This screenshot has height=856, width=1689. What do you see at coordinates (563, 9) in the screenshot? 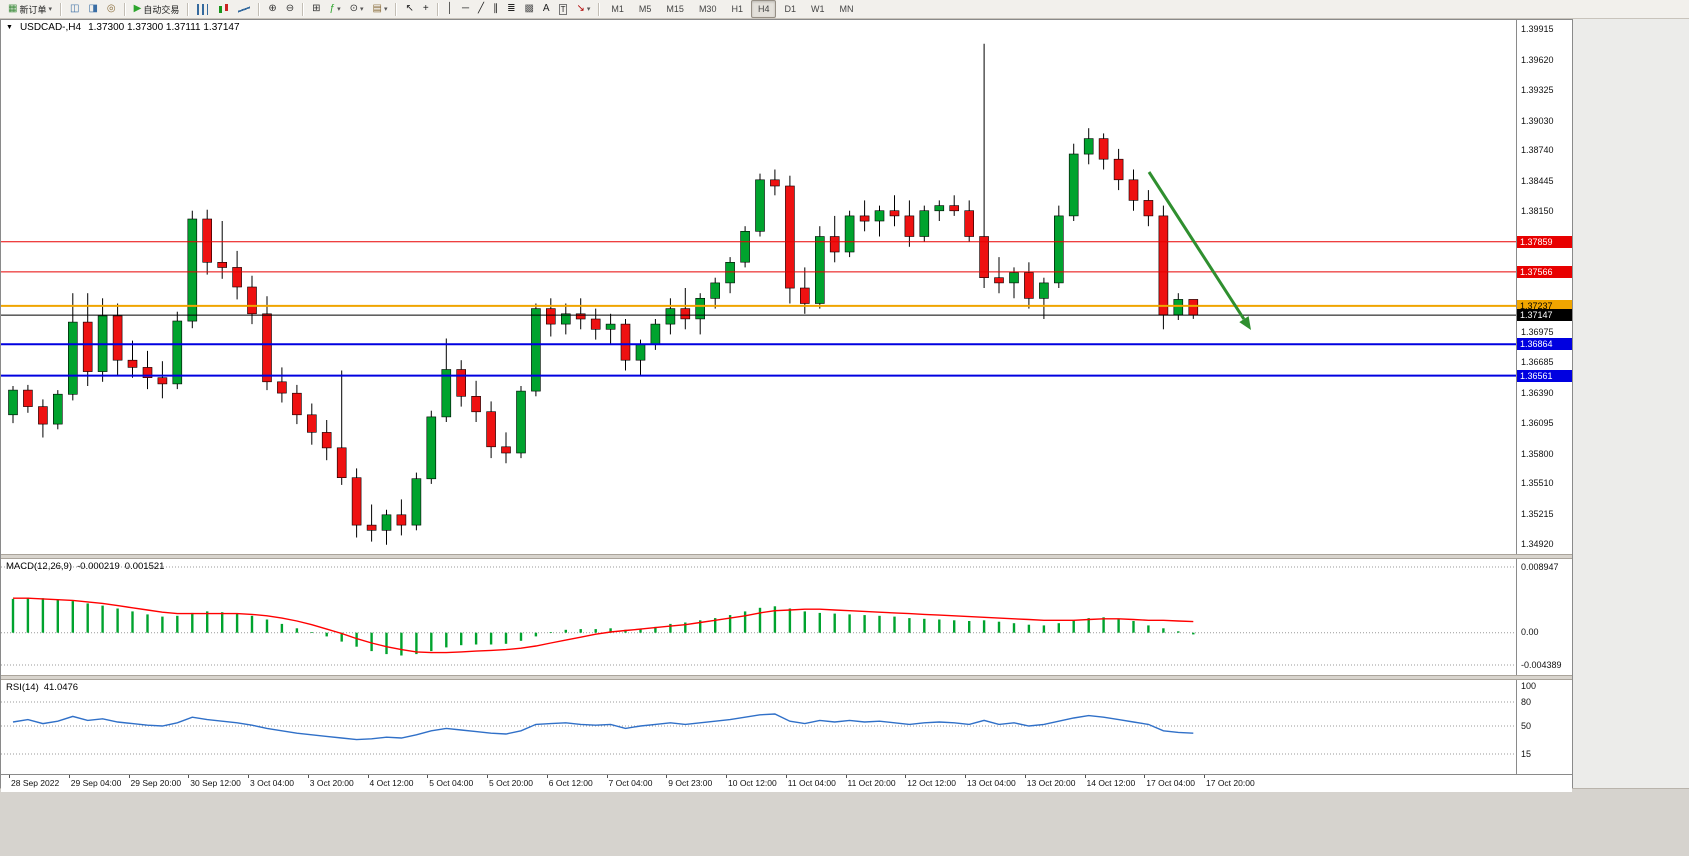
I see `text-label-button: T` at bounding box center [563, 9].